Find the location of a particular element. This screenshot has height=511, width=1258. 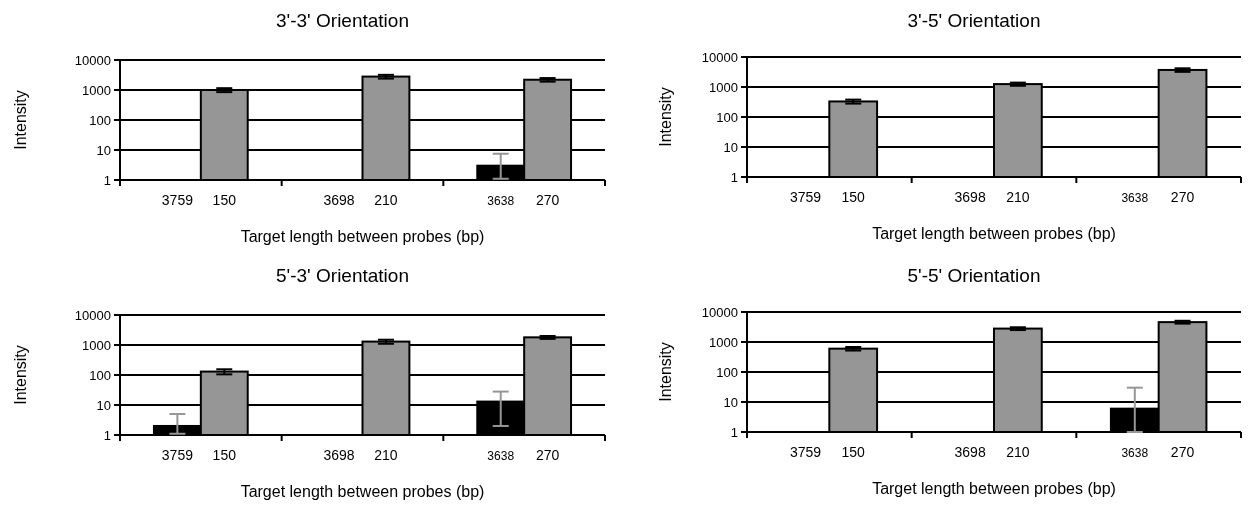

chart-title: 5'-5' Orientation is located at coordinates (974, 275).